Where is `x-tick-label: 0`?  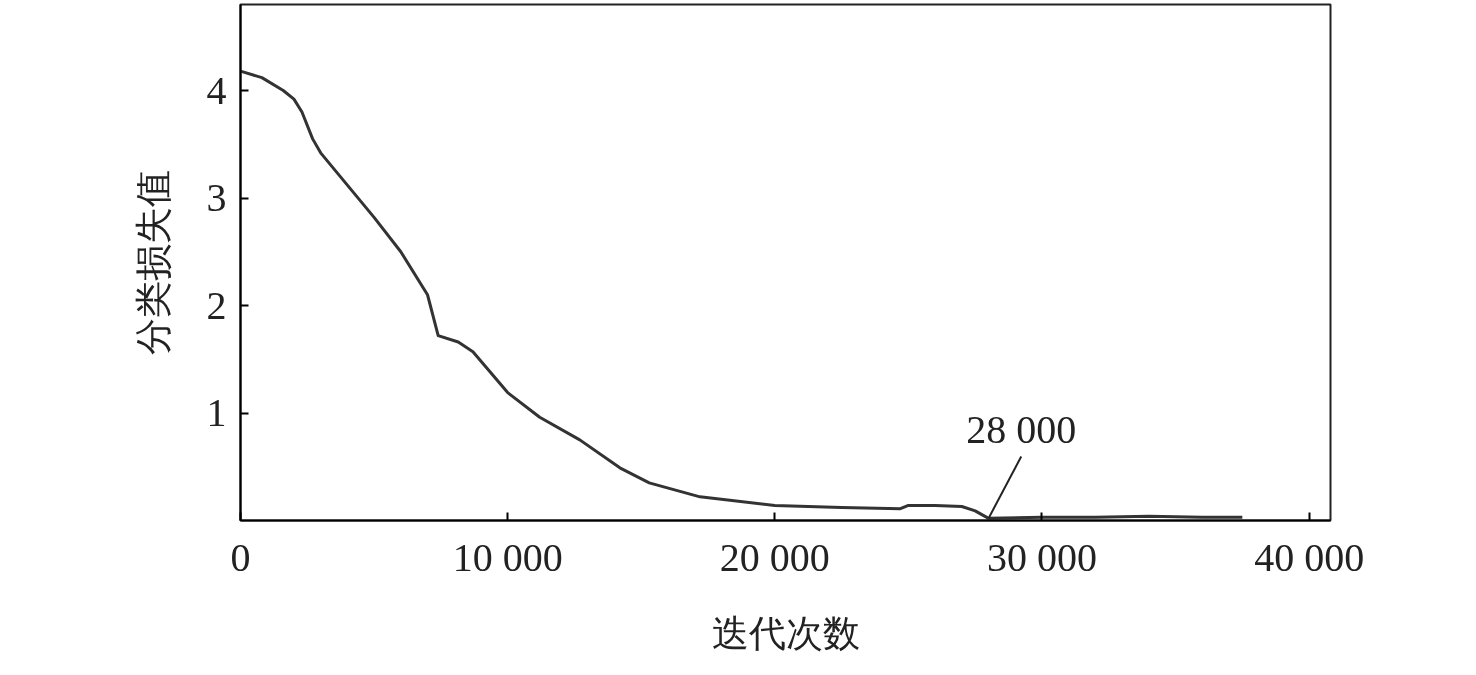
x-tick-label: 0 is located at coordinates (240, 557).